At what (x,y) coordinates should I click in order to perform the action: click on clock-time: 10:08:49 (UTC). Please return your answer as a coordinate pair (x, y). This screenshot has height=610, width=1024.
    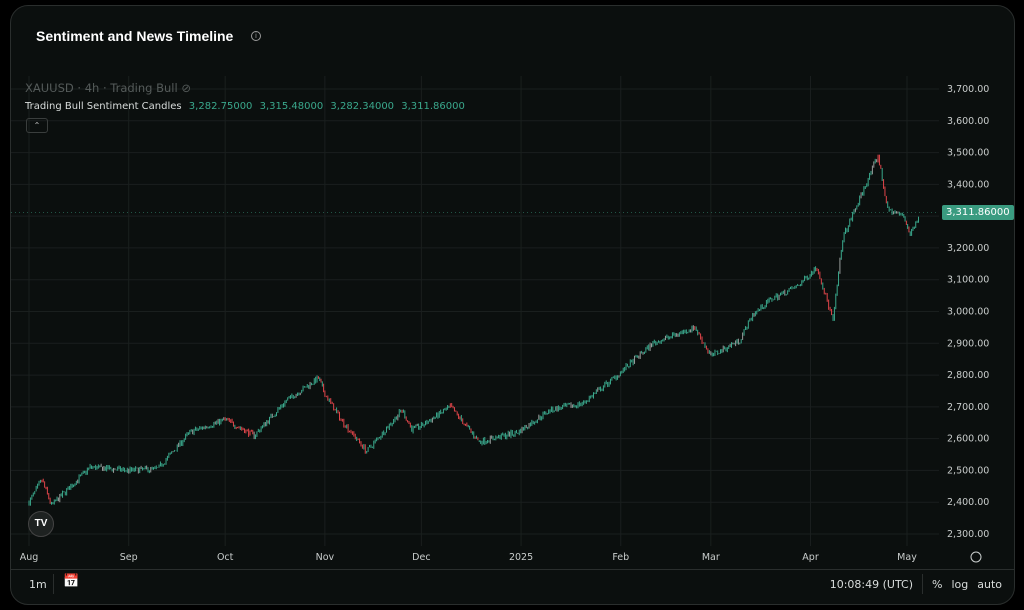
    Looking at the image, I should click on (871, 584).